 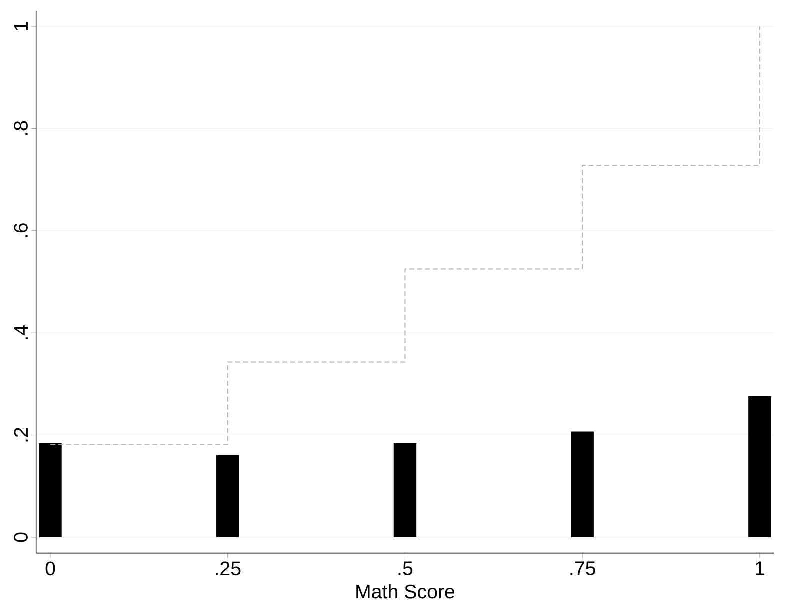 I want to click on y-tick-label: .6, so click(x=21, y=231).